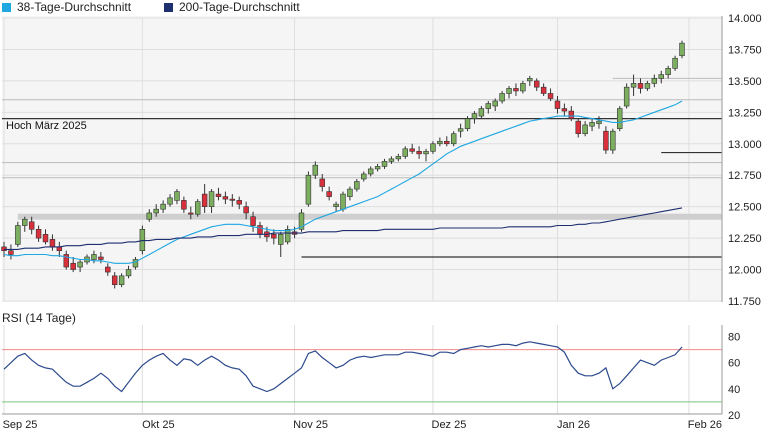 This screenshot has height=430, width=765. What do you see at coordinates (232, 7) in the screenshot?
I see `legend-item-ma200: 200-Tage-Durchschnitt` at bounding box center [232, 7].